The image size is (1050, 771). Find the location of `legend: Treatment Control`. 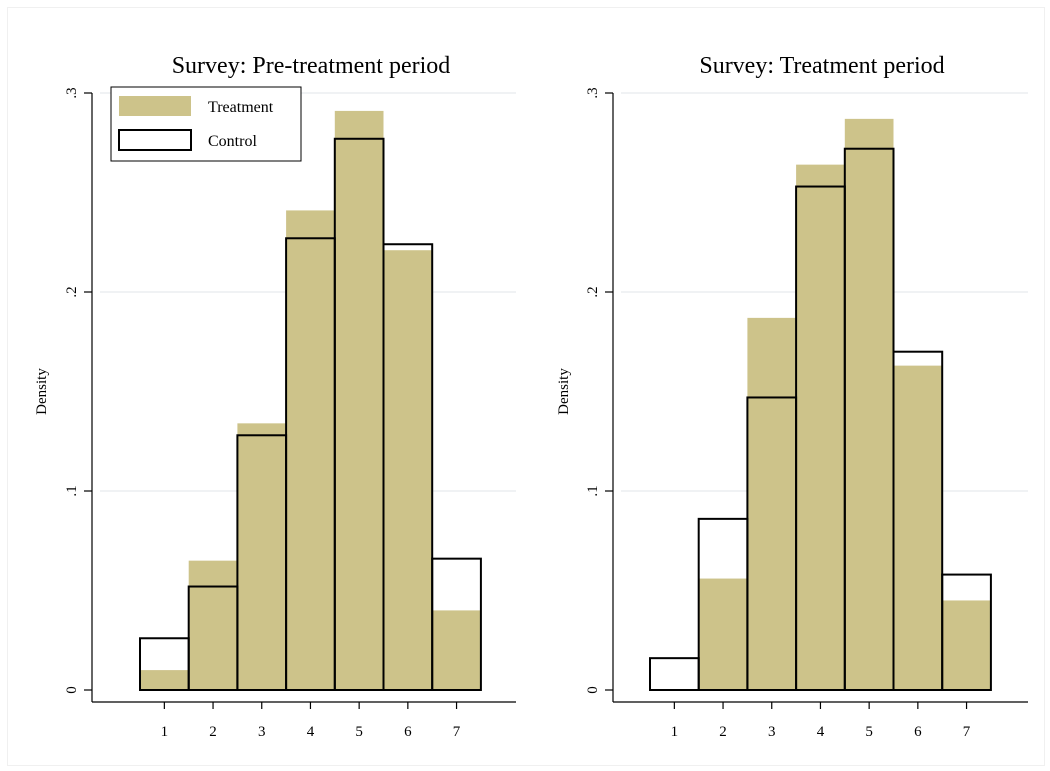

legend: Treatment Control is located at coordinates (206, 124).